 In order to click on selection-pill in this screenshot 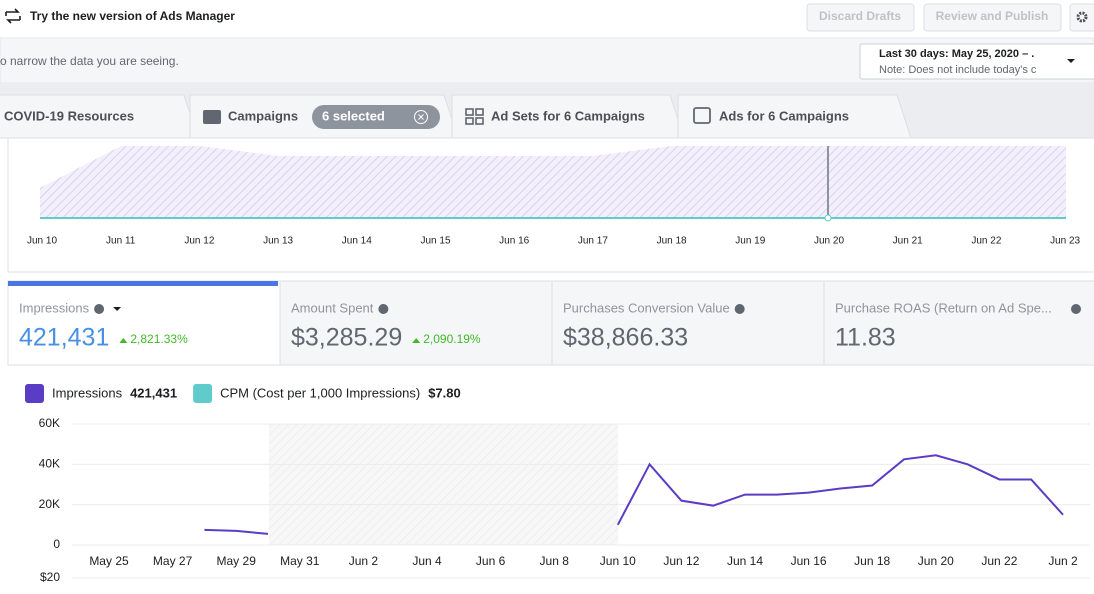, I will do `click(376, 117)`.